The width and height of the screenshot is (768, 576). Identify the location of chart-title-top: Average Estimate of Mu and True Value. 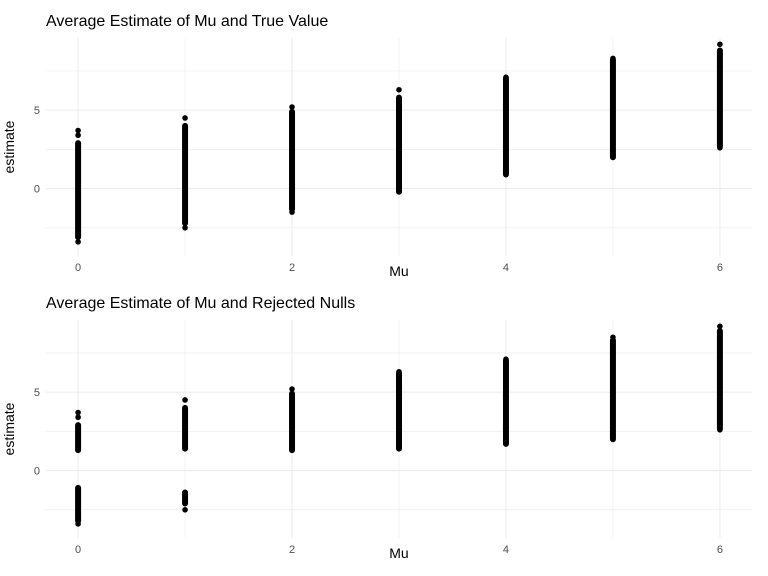
(187, 21).